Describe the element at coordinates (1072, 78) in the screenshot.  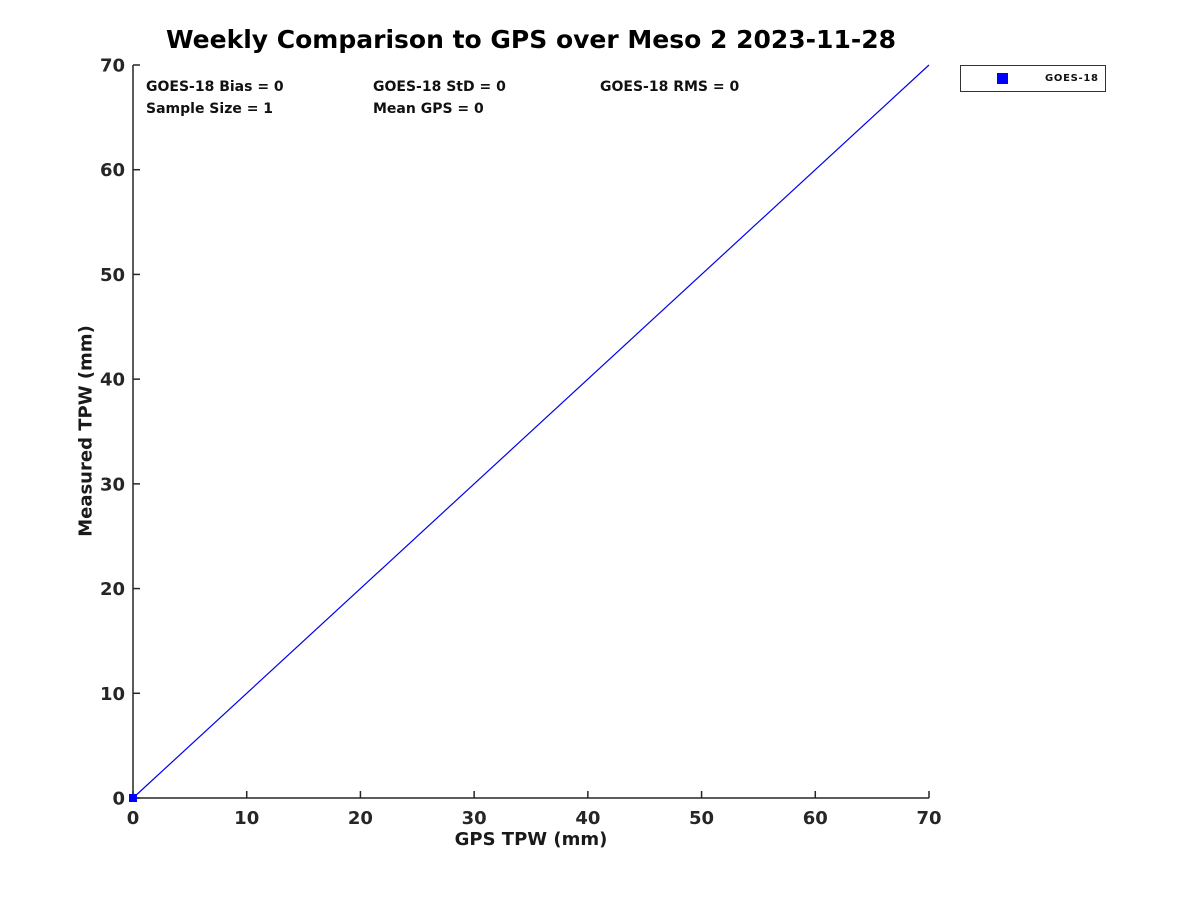
I see `legend-label: GOES-18` at that location.